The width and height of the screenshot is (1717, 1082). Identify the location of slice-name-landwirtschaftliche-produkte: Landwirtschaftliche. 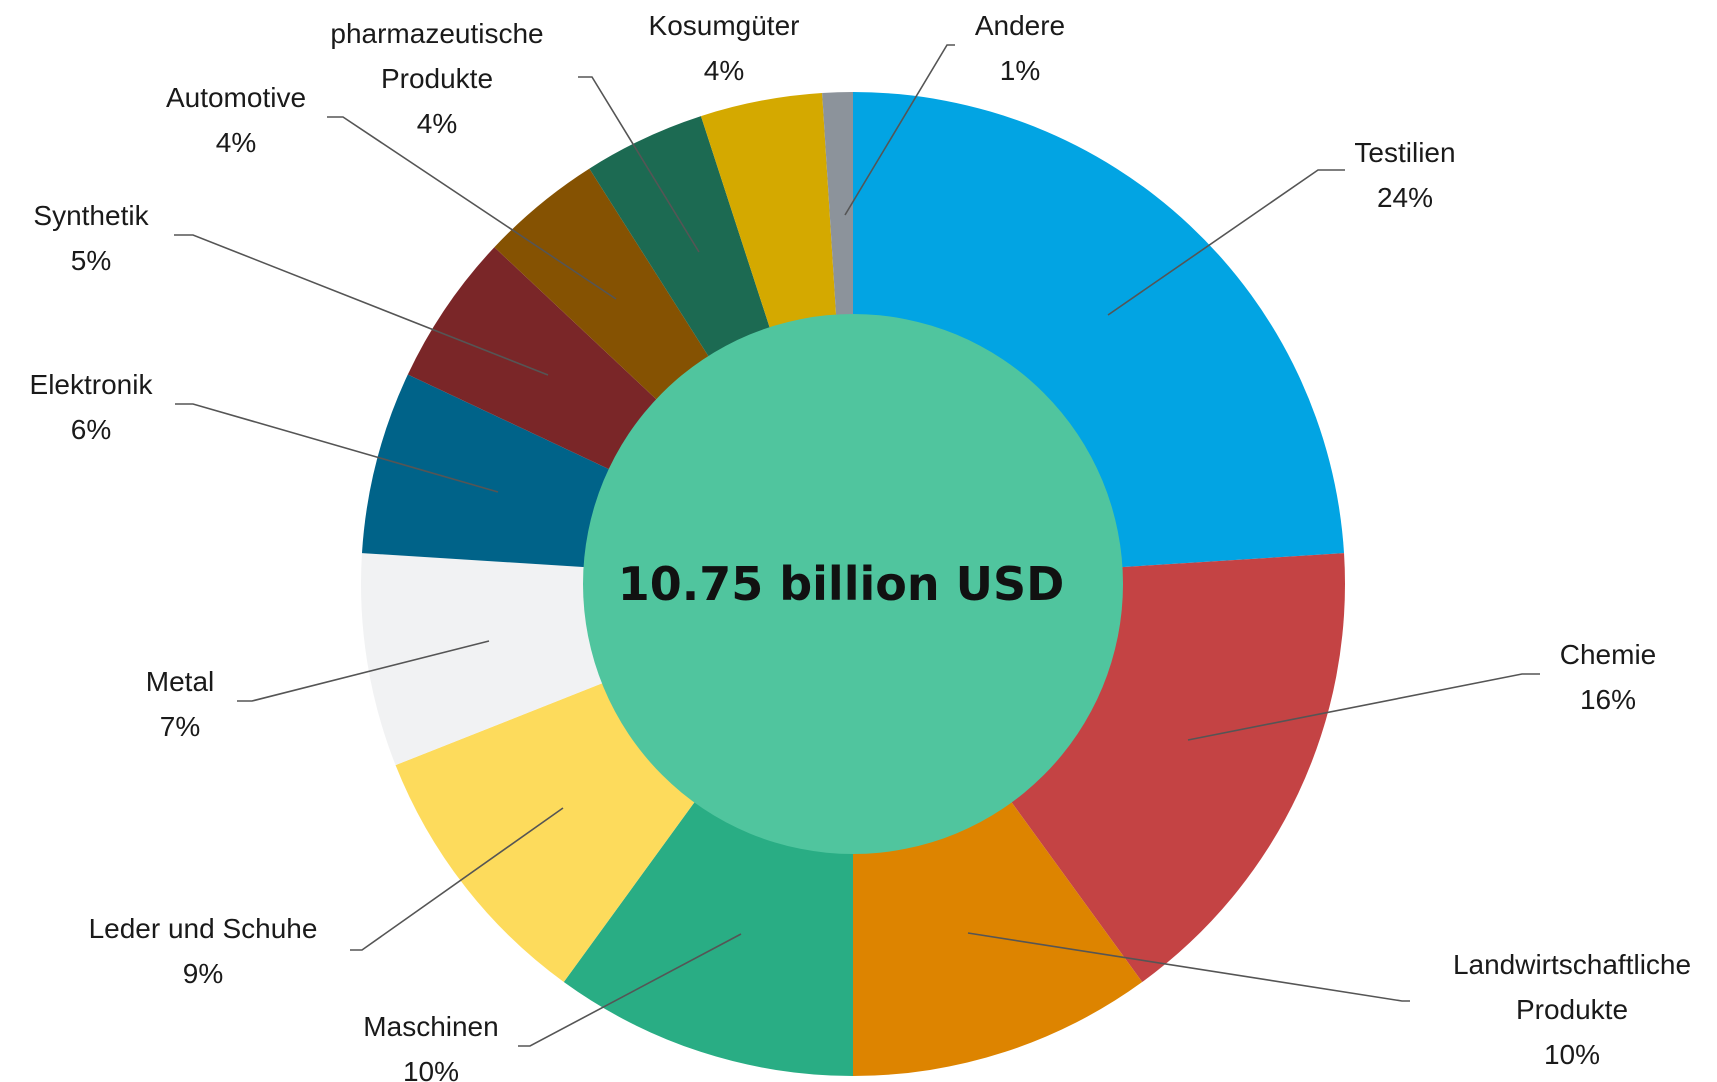
(1572, 964).